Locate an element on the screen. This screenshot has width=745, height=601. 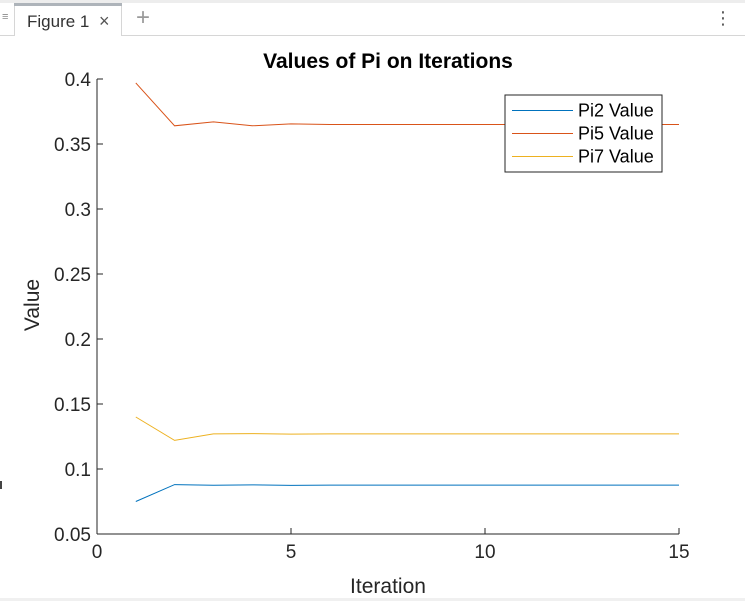
y-tick-label: 0.15 is located at coordinates (72, 405).